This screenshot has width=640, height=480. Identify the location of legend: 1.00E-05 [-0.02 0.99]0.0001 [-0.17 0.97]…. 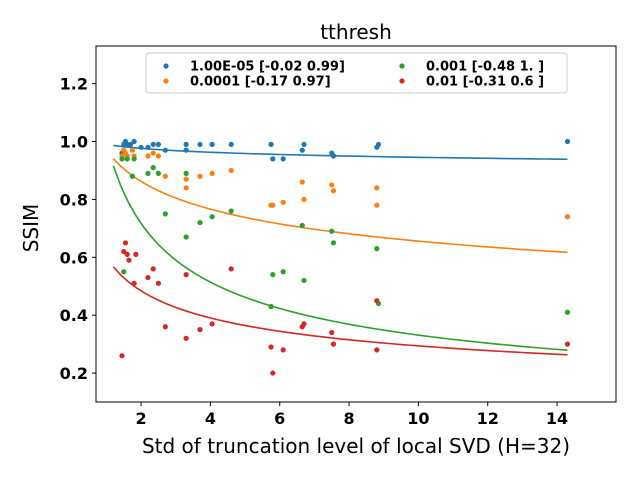
(356, 73).